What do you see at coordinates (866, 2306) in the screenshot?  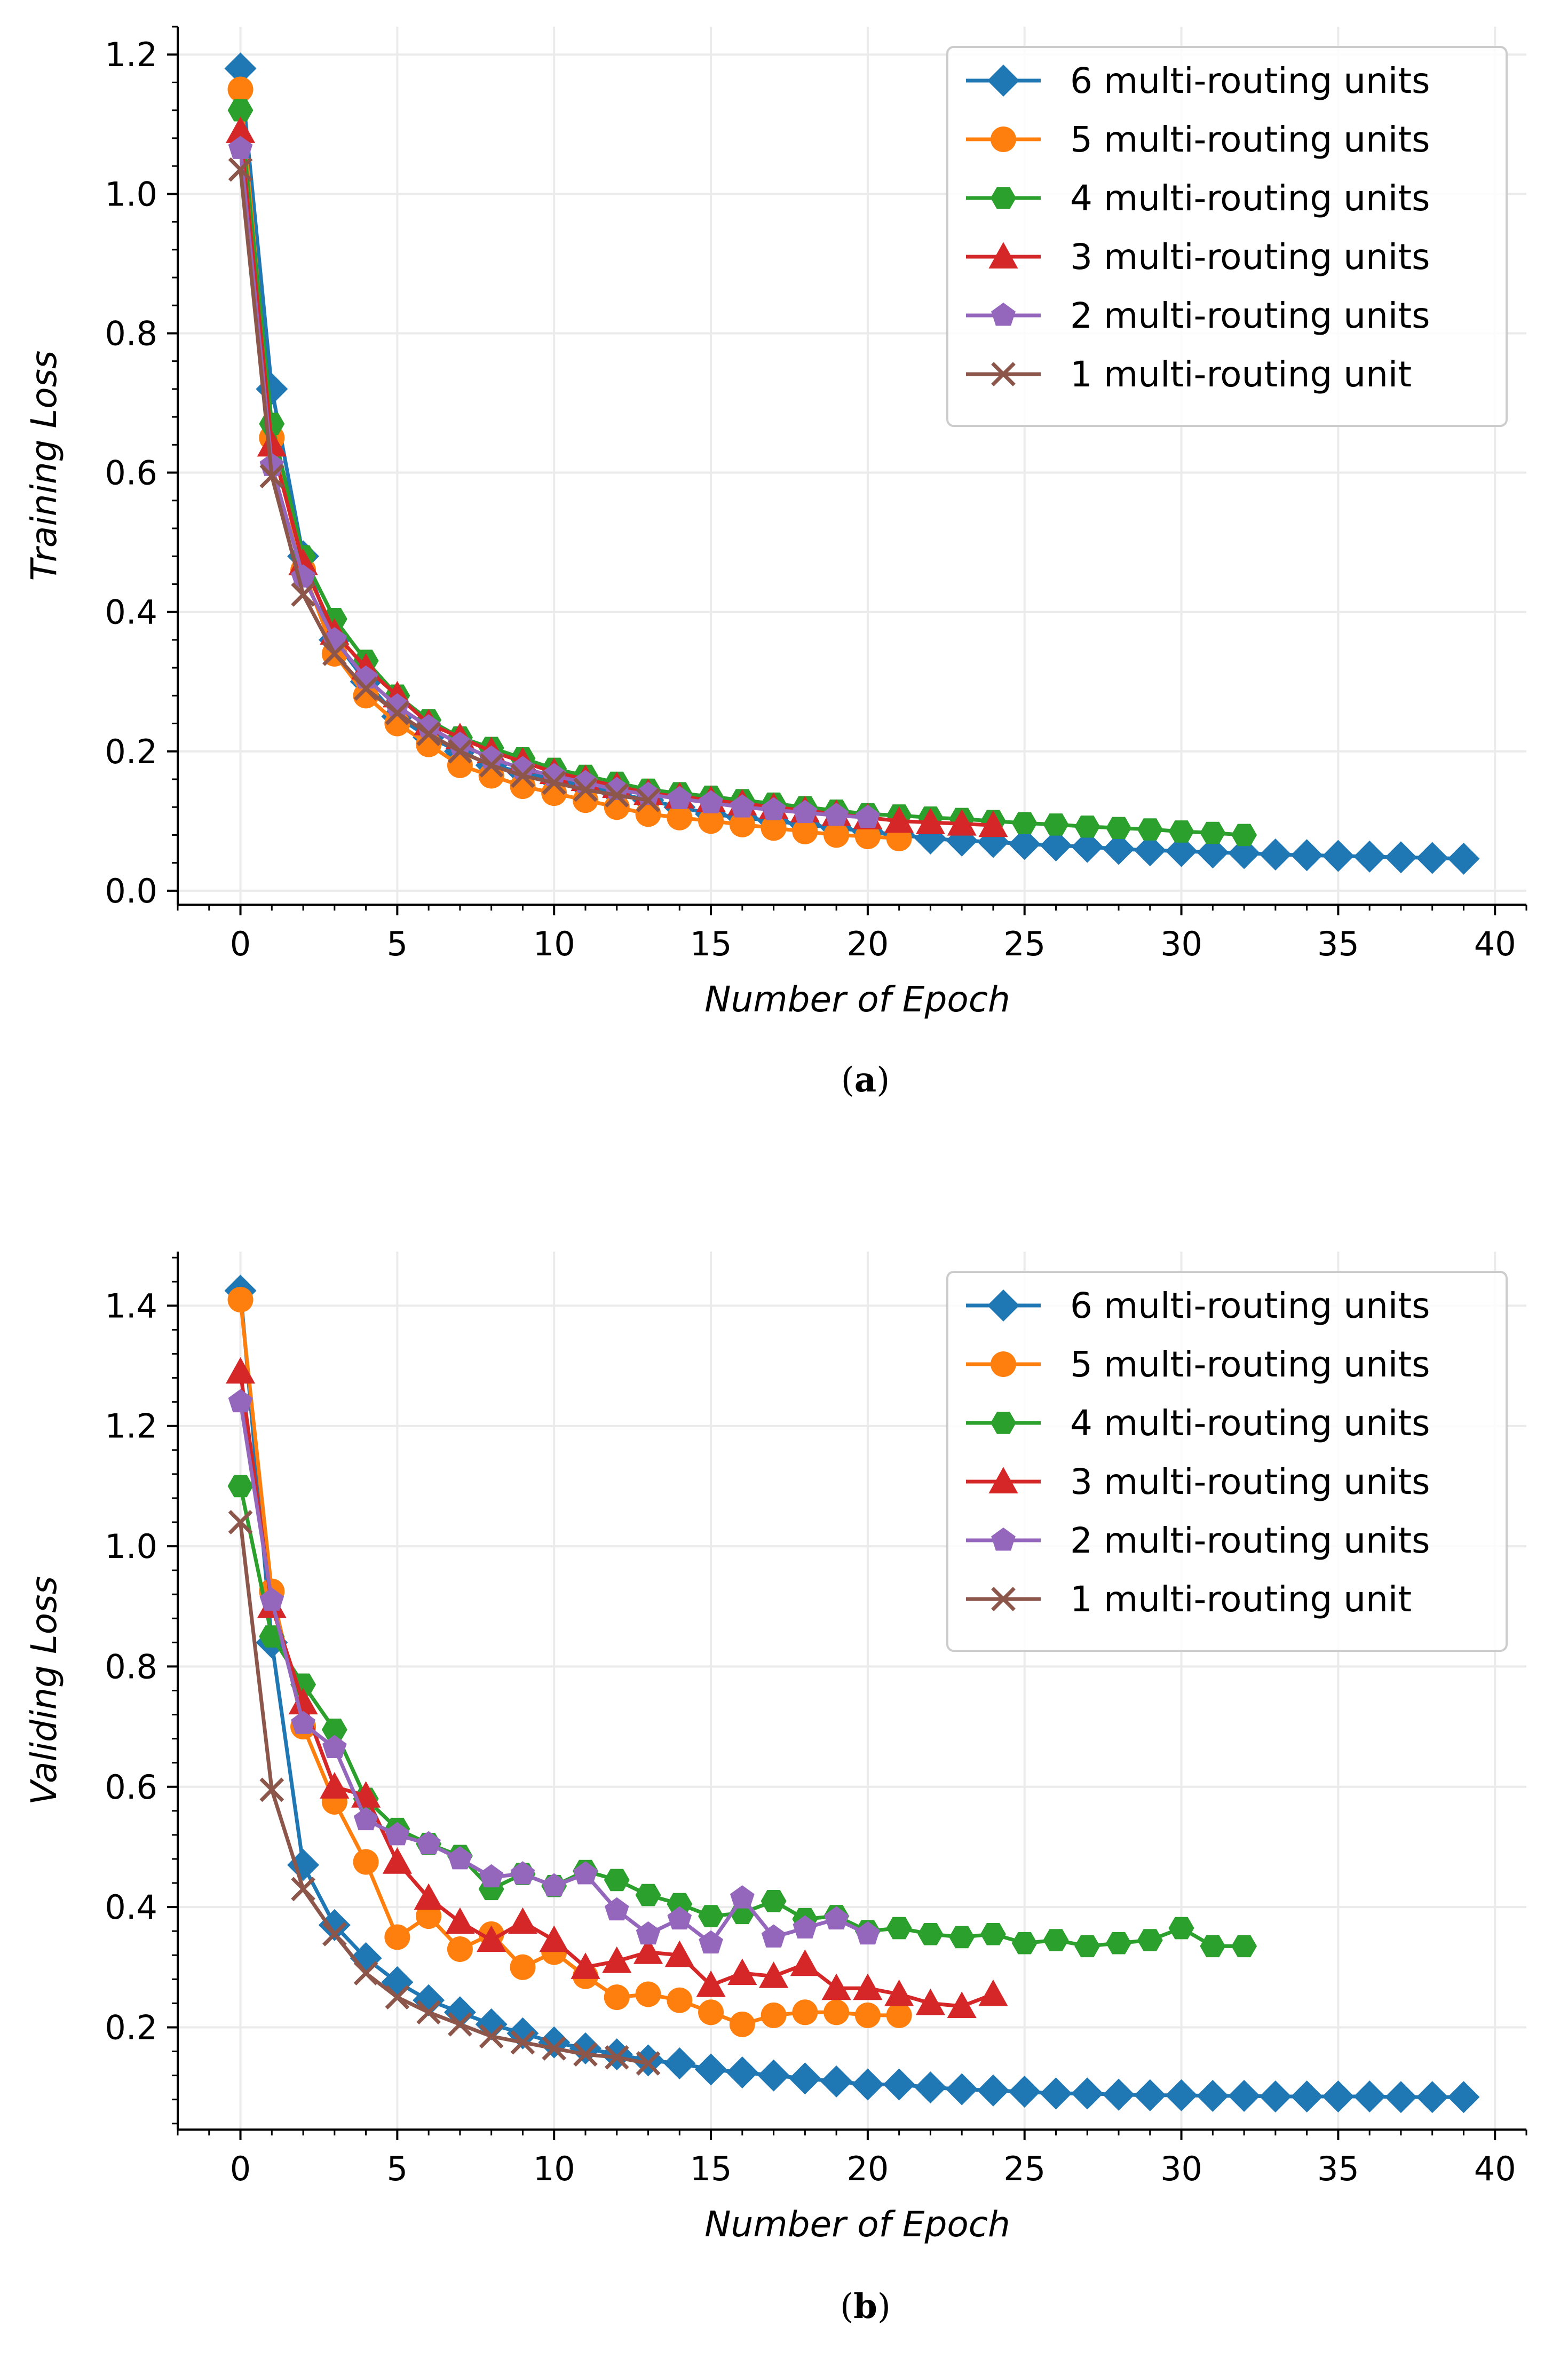 I see `panel-caption: (b)` at bounding box center [866, 2306].